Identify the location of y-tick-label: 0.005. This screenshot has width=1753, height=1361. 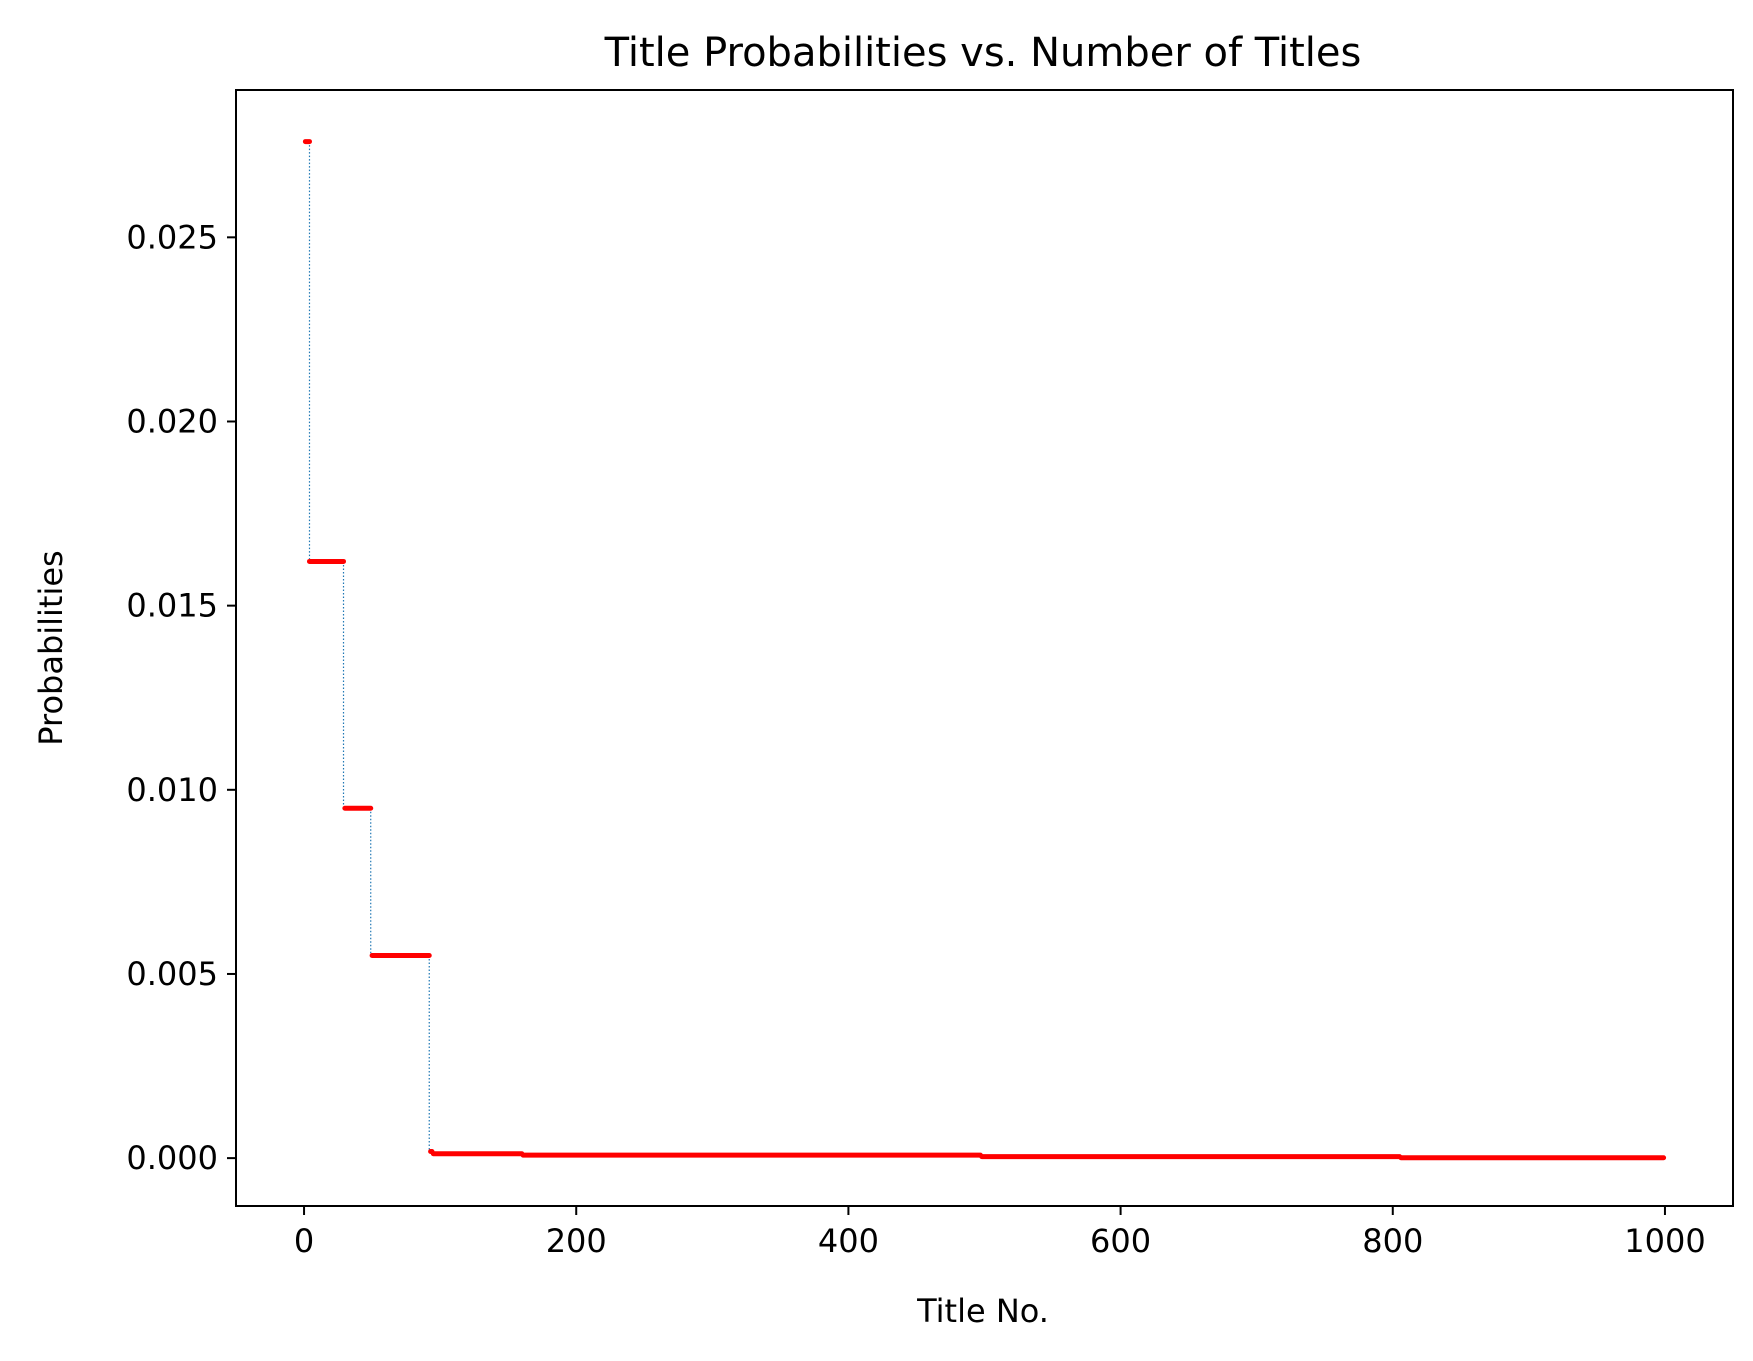
(172, 974).